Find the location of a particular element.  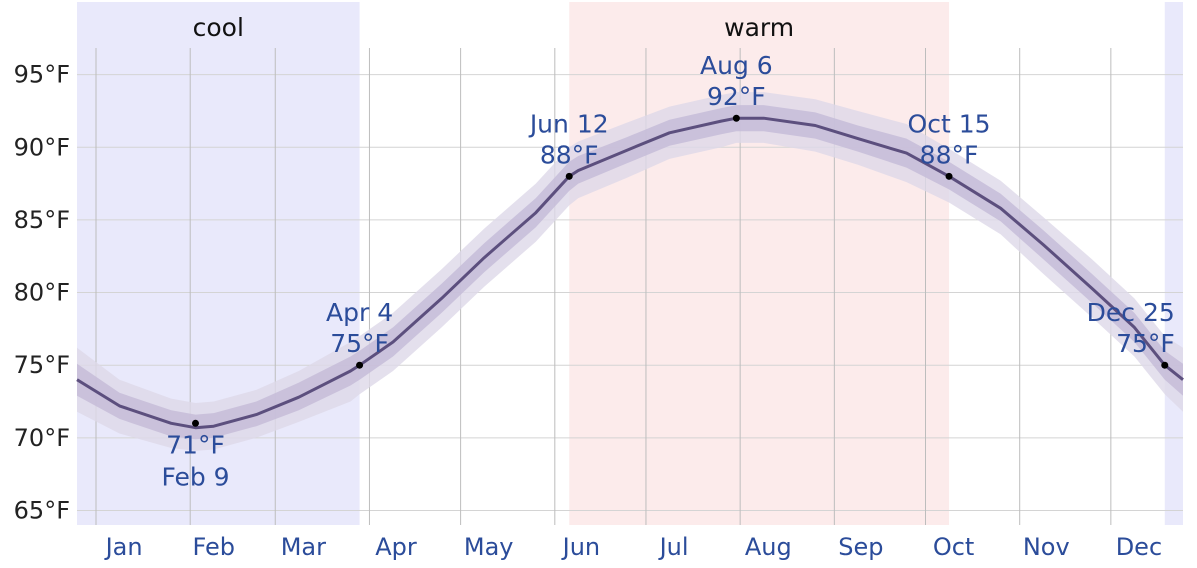

x-tick-label: Feb is located at coordinates (213, 547).